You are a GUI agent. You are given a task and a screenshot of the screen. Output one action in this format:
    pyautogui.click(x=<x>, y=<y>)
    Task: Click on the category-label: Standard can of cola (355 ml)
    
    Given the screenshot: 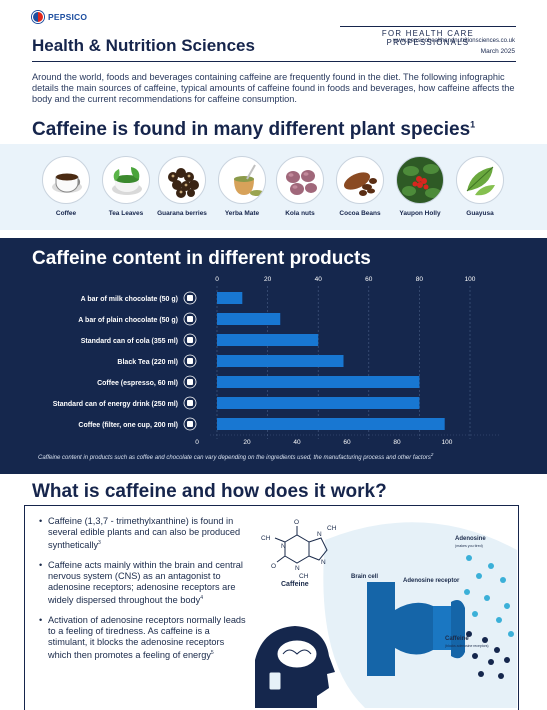 What is the action you would take?
    pyautogui.click(x=129, y=341)
    